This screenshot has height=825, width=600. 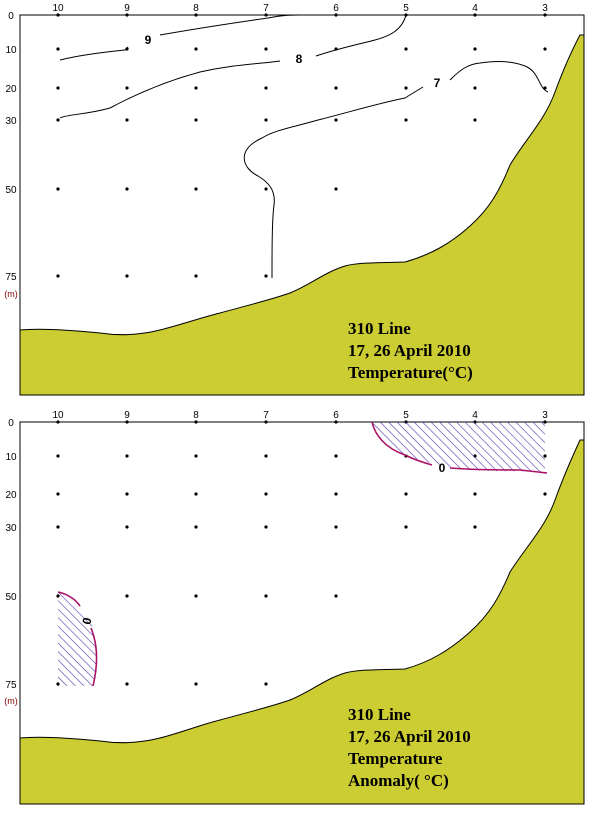 I want to click on contour-label-8: 8, so click(x=299, y=59).